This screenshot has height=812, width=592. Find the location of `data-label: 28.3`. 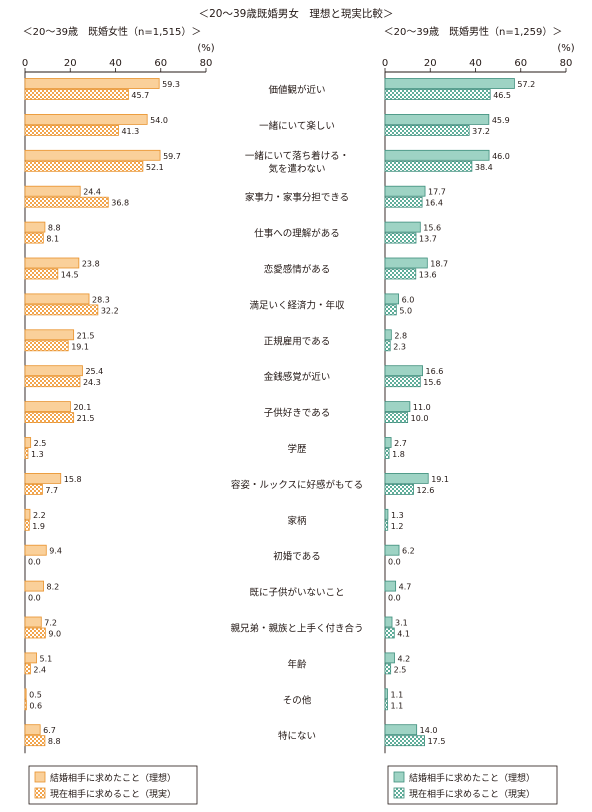

data-label: 28.3 is located at coordinates (101, 299).